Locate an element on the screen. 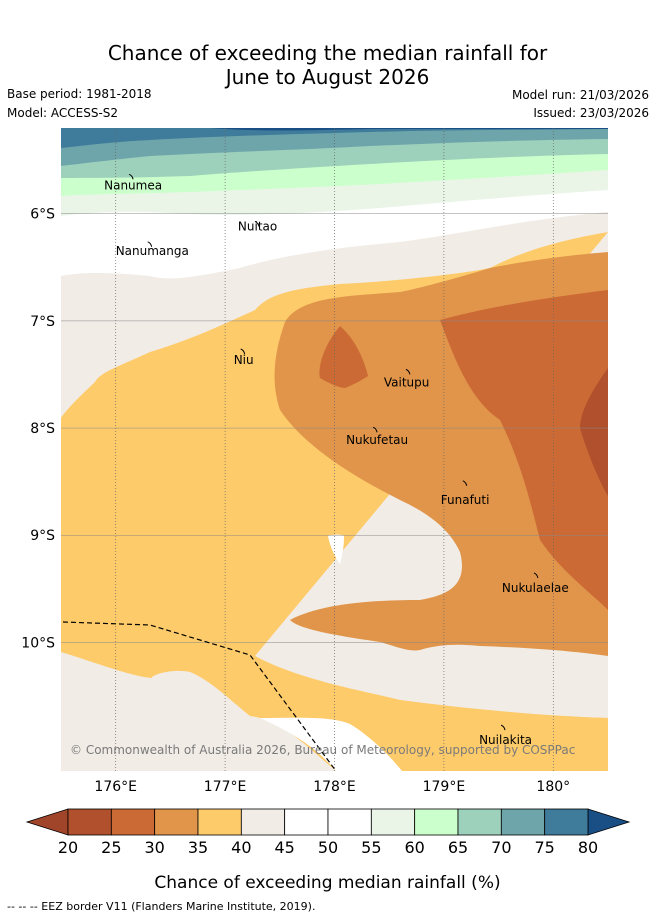 The image size is (655, 919). colorbar-tick-label: 60 is located at coordinates (414, 847).